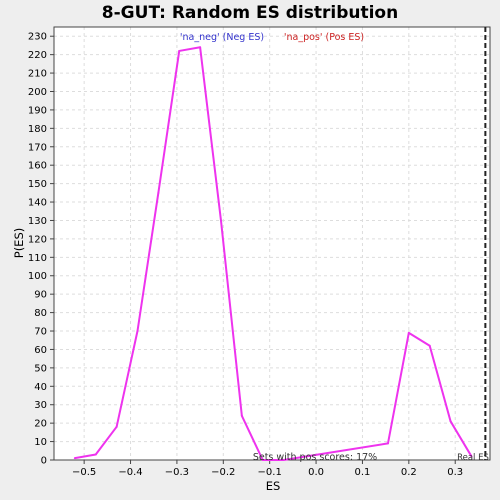 Image resolution: width=500 pixels, height=500 pixels. I want to click on x-tick-label: 0.2, so click(409, 472).